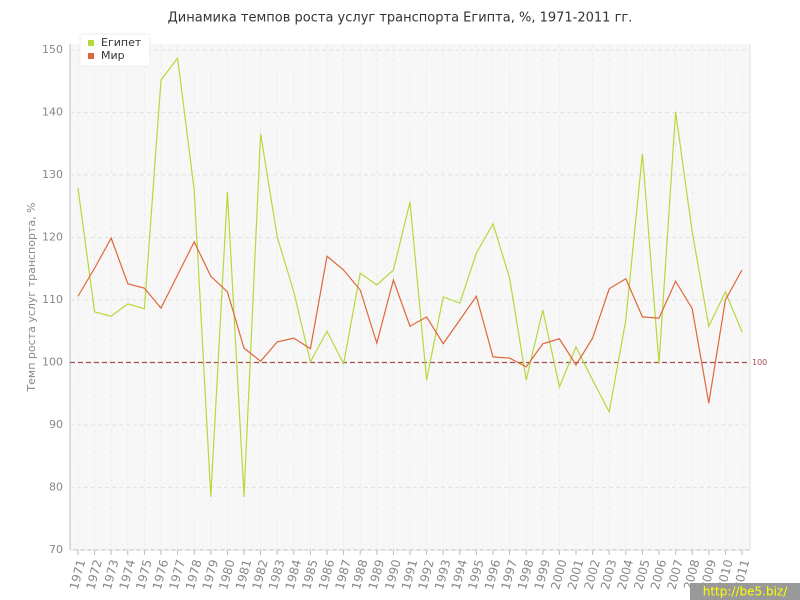 The width and height of the screenshot is (800, 600). Describe the element at coordinates (56, 424) in the screenshot. I see `y-tick-label: 90` at that location.